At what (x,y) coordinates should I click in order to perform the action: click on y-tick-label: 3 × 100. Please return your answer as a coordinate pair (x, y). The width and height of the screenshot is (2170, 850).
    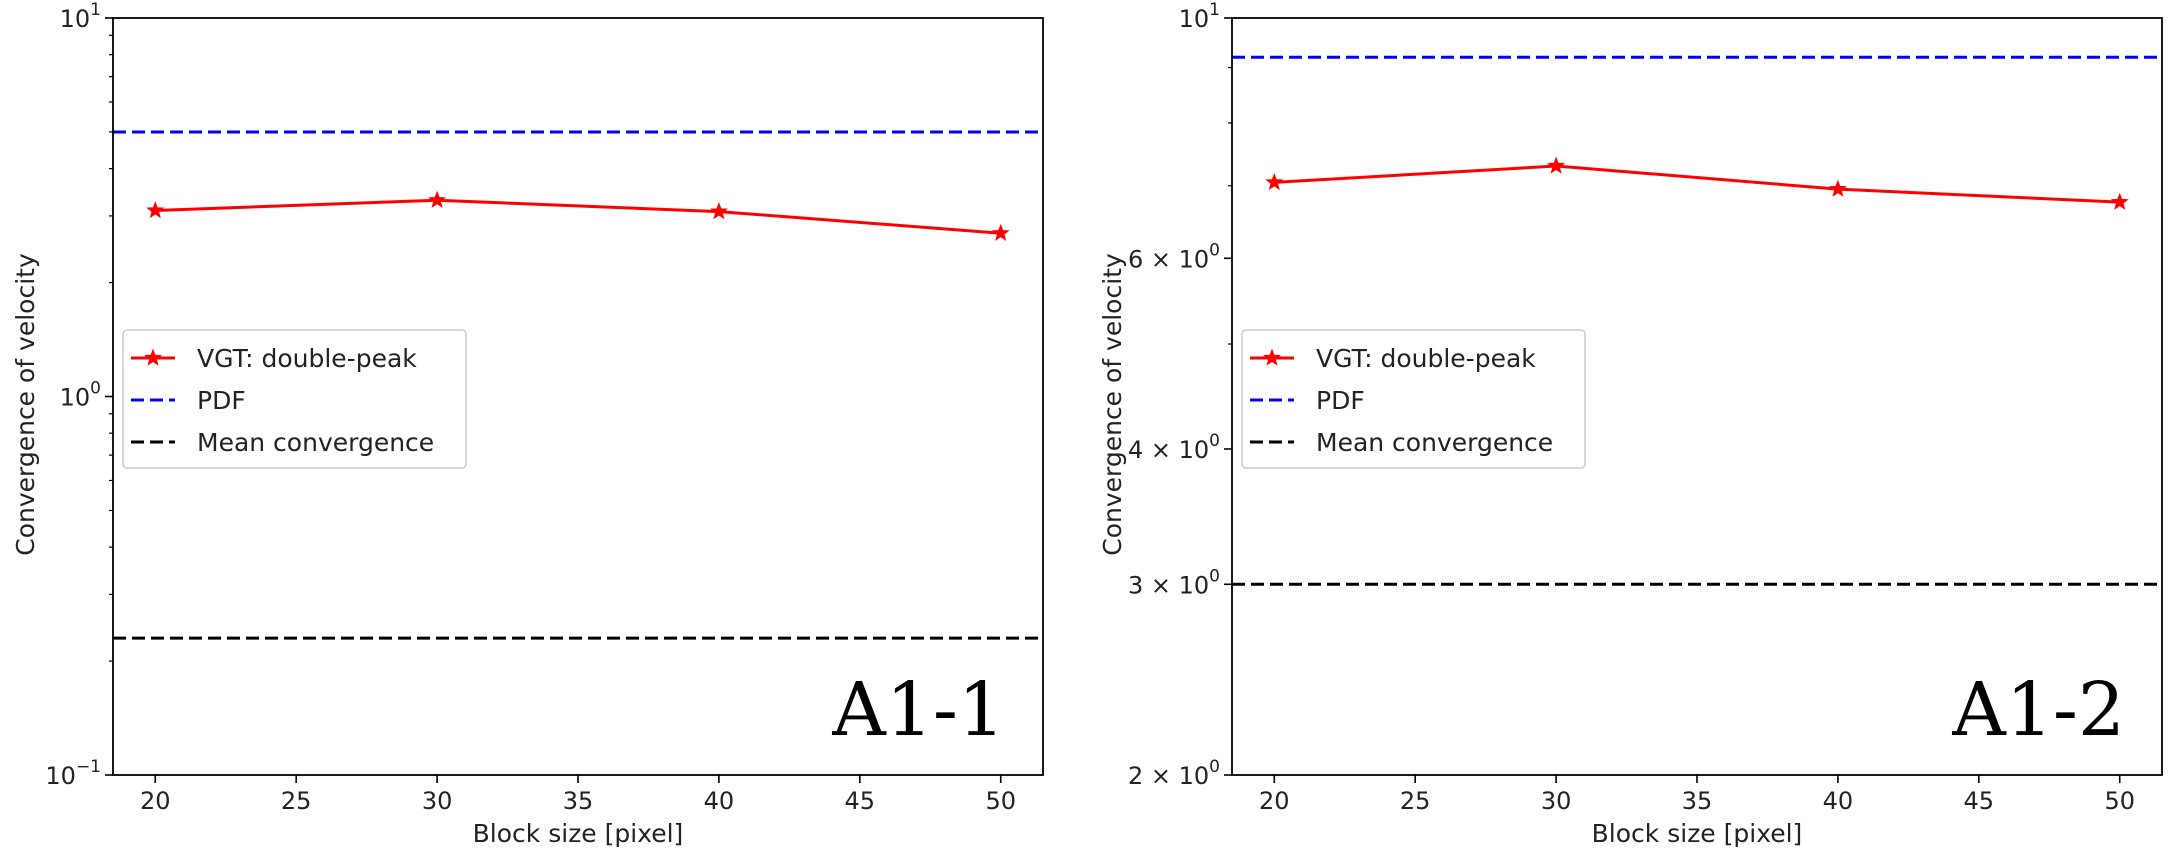
    Looking at the image, I should click on (1174, 582).